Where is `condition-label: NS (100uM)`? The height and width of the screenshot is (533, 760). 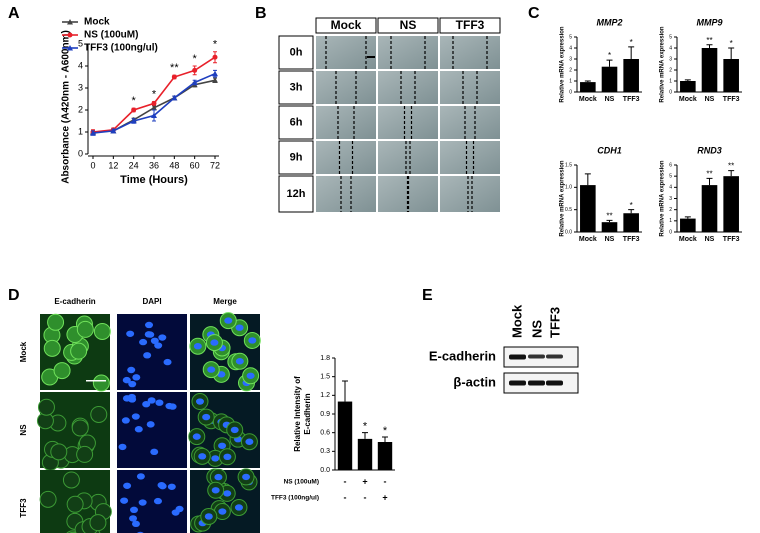 condition-label: NS (100uM) is located at coordinates (301, 482).